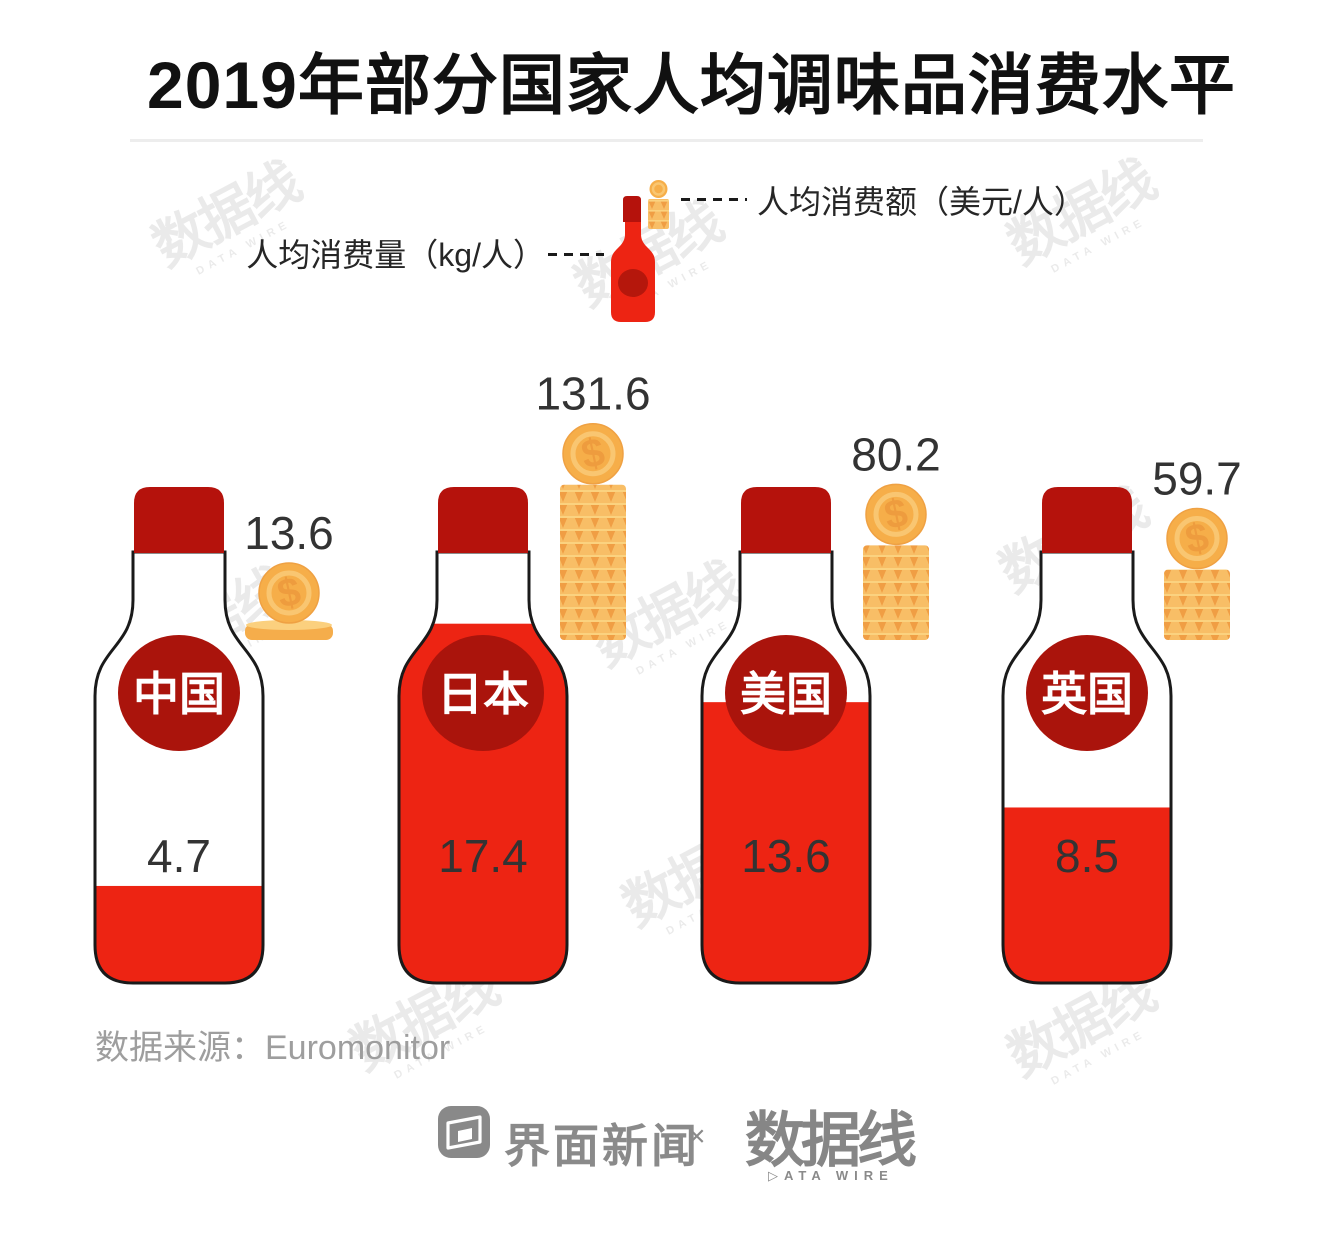  What do you see at coordinates (576, 254) in the screenshot?
I see `legend-connector-left` at bounding box center [576, 254].